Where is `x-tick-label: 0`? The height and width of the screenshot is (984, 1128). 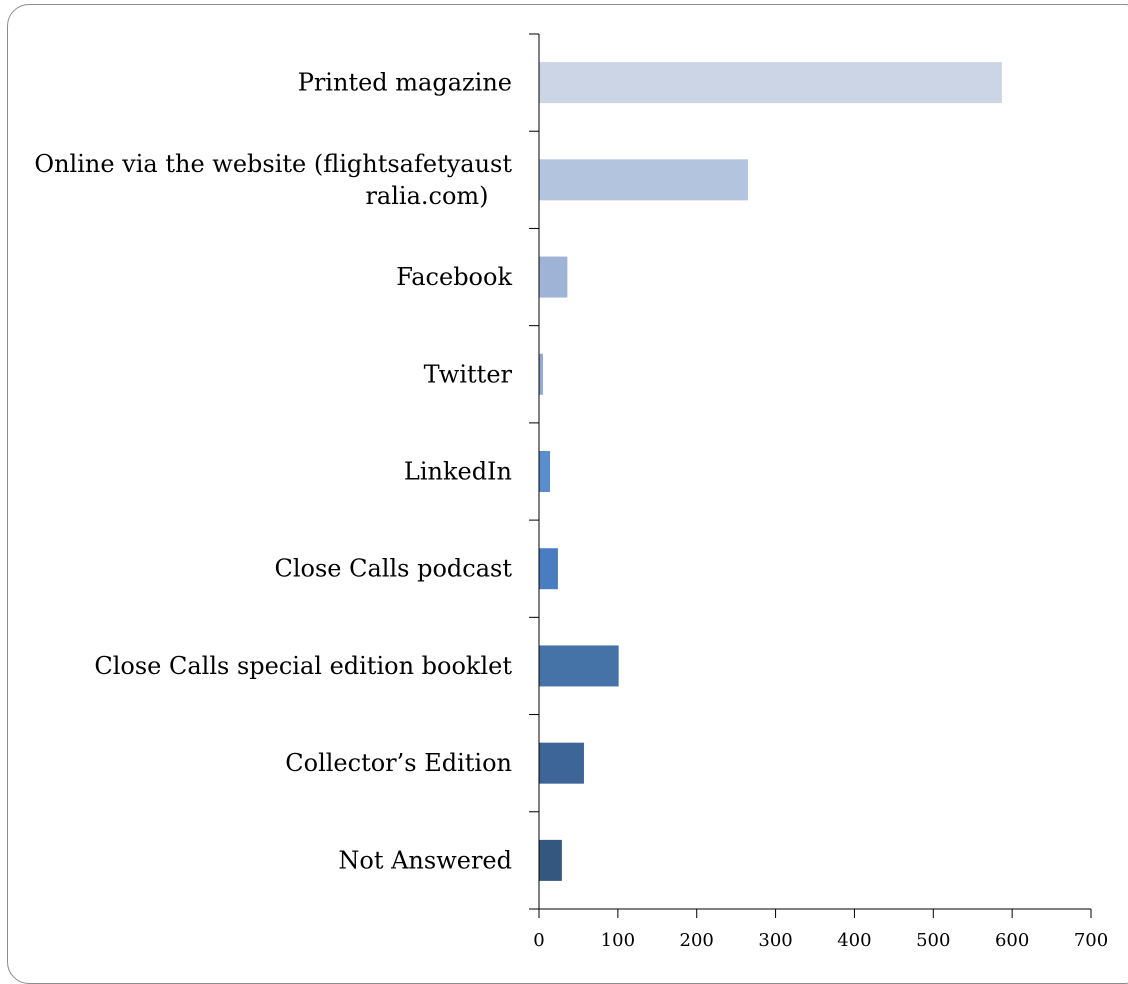 x-tick-label: 0 is located at coordinates (538, 940).